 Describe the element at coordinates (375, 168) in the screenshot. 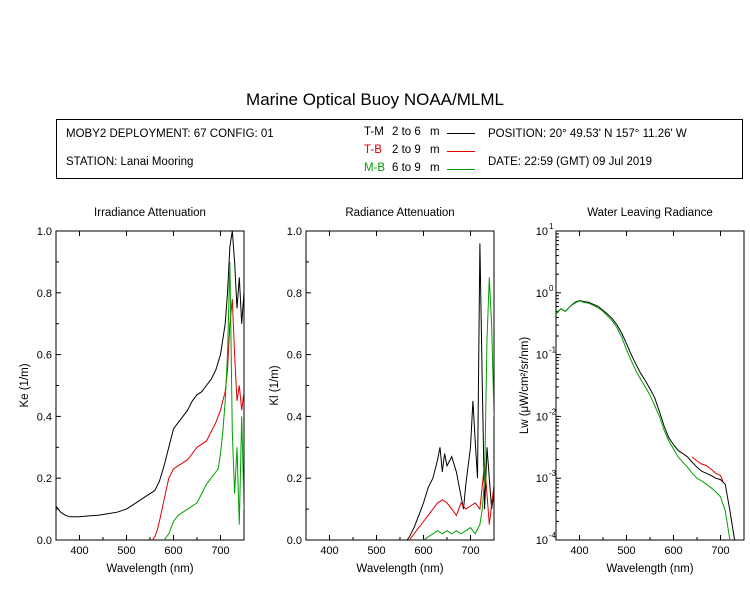

I see `legend-code-mb: M-B` at that location.